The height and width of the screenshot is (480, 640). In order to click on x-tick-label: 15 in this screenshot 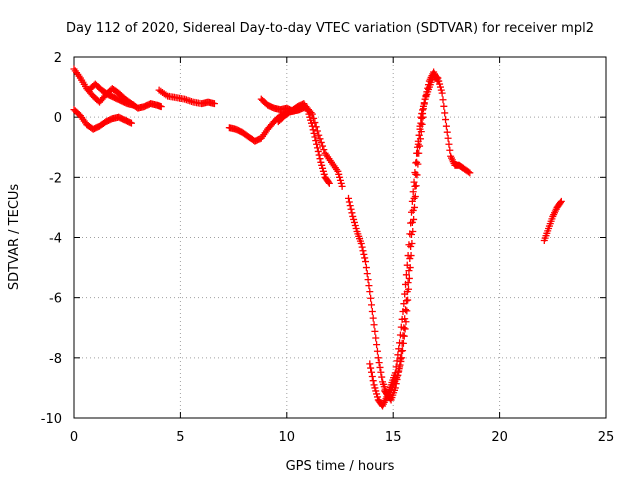, I will do `click(393, 437)`.